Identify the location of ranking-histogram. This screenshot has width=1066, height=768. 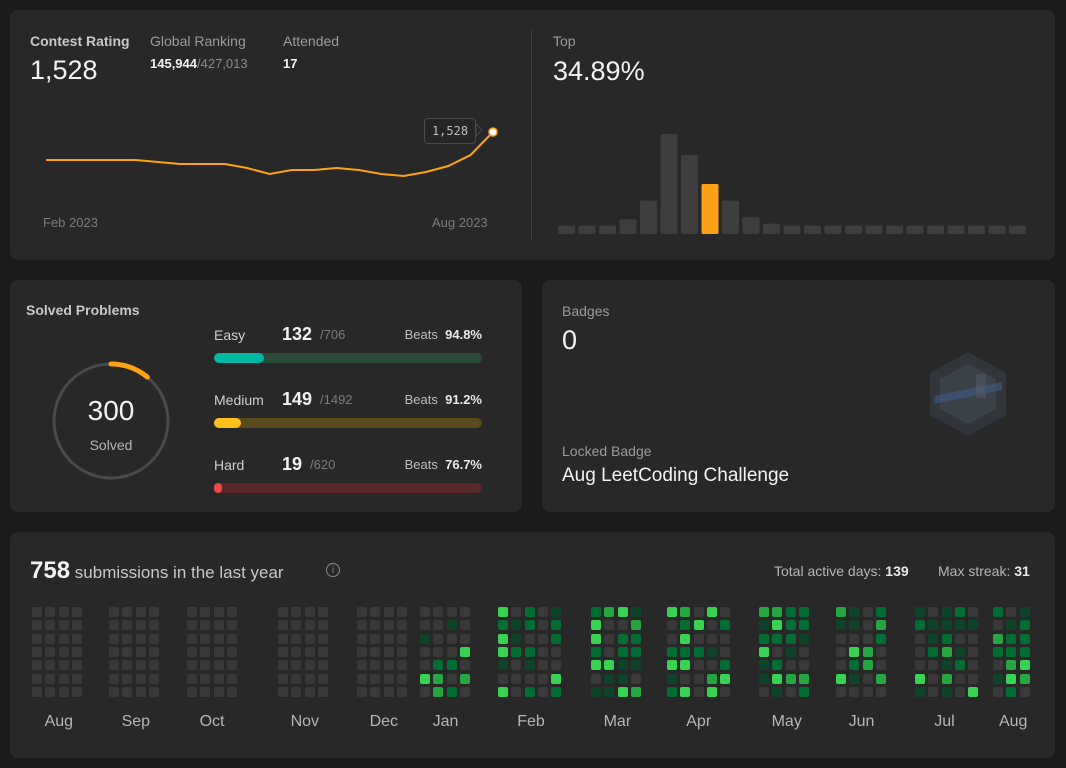
(795, 180).